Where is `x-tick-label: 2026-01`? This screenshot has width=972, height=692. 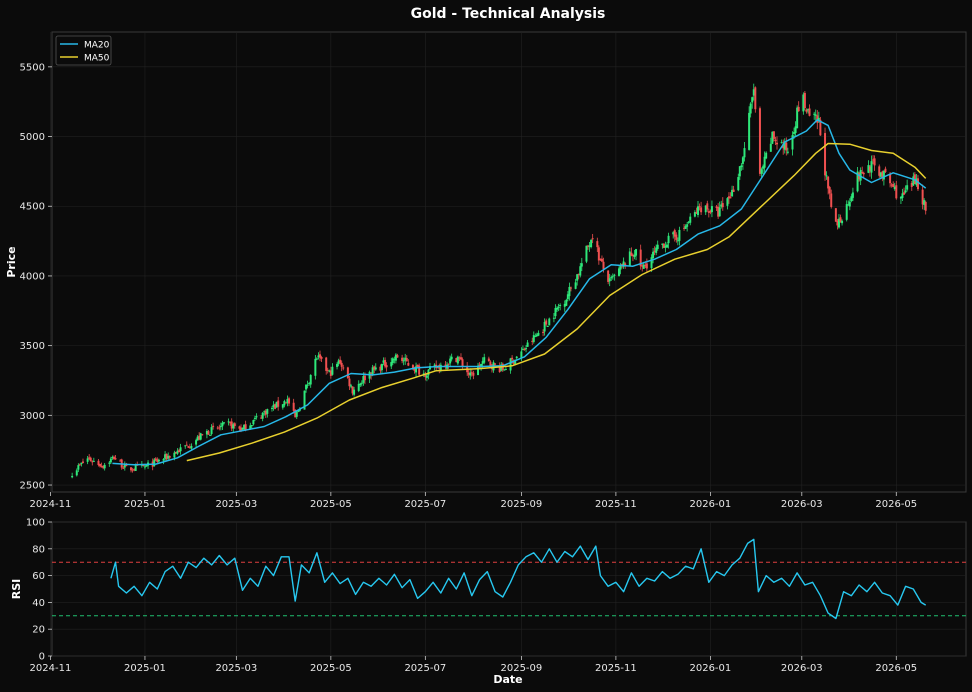
x-tick-label: 2026-01 is located at coordinates (710, 504).